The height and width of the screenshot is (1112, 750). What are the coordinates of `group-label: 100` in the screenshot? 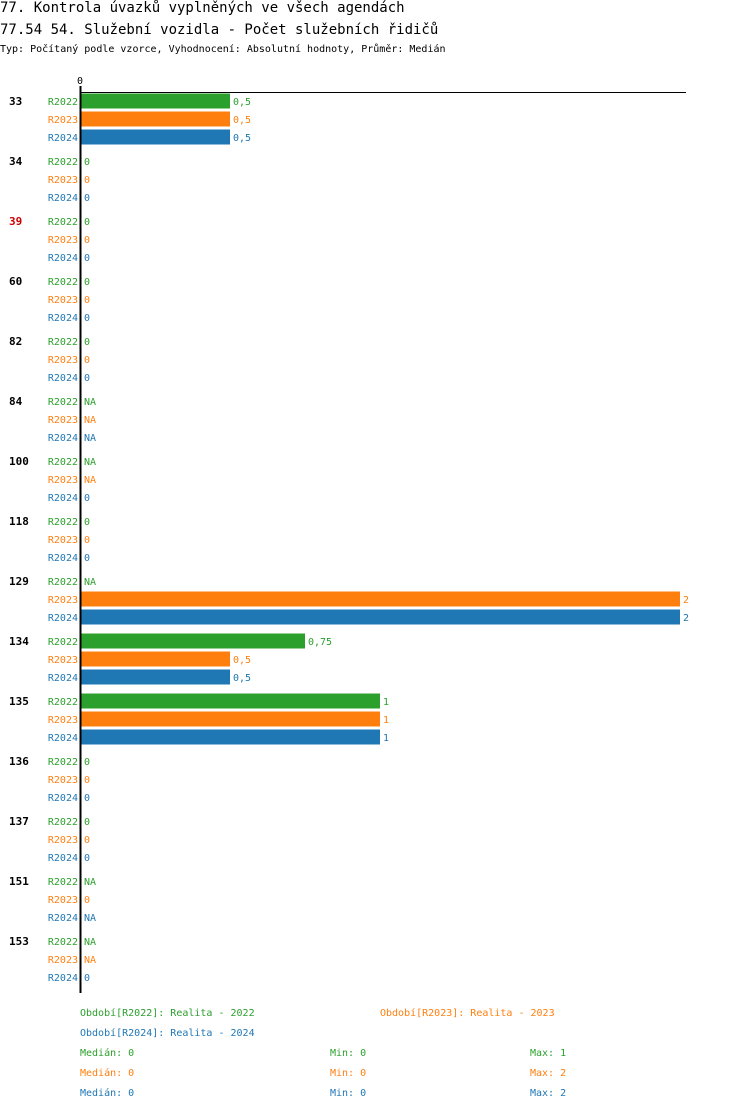 It's located at (19, 461).